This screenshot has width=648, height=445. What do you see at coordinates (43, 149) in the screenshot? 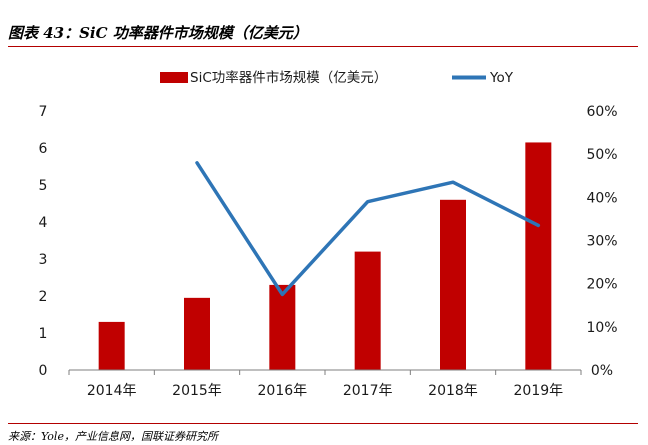
I see `y-left-tick-label: 6` at bounding box center [43, 149].